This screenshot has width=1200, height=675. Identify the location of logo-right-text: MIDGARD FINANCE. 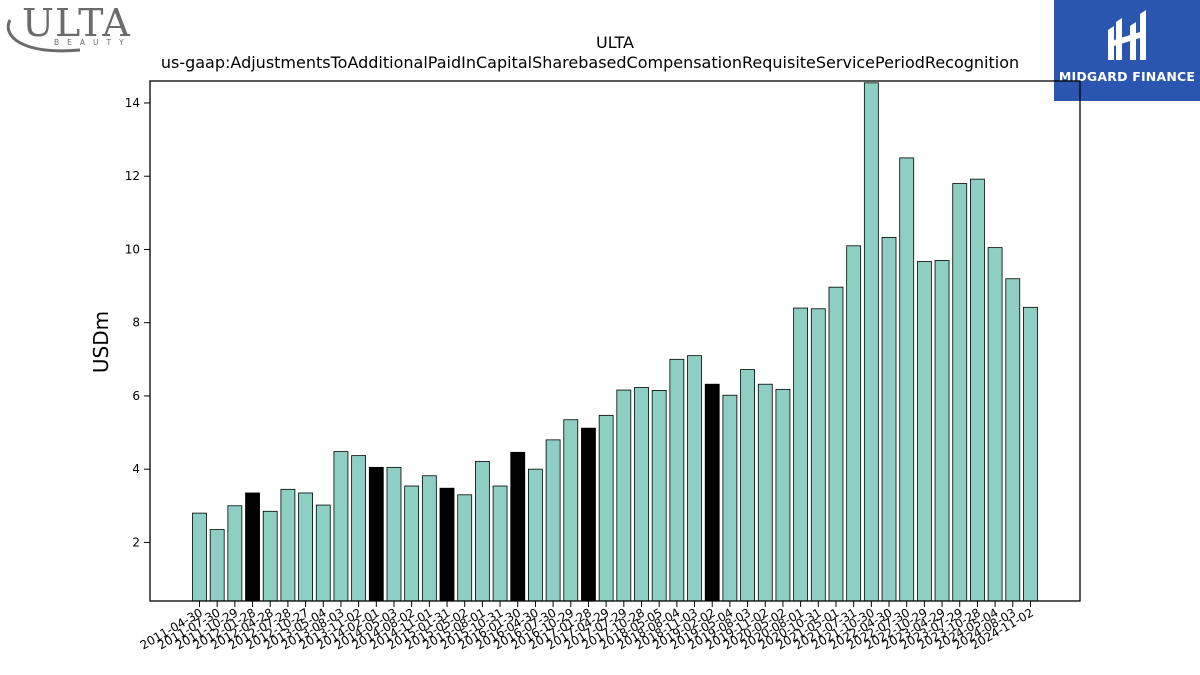
(1127, 76).